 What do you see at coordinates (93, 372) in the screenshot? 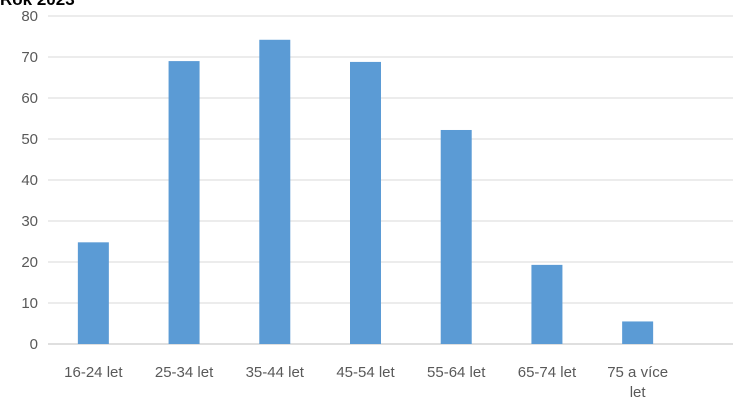
I see `x-tick-label: 16-24 let` at bounding box center [93, 372].